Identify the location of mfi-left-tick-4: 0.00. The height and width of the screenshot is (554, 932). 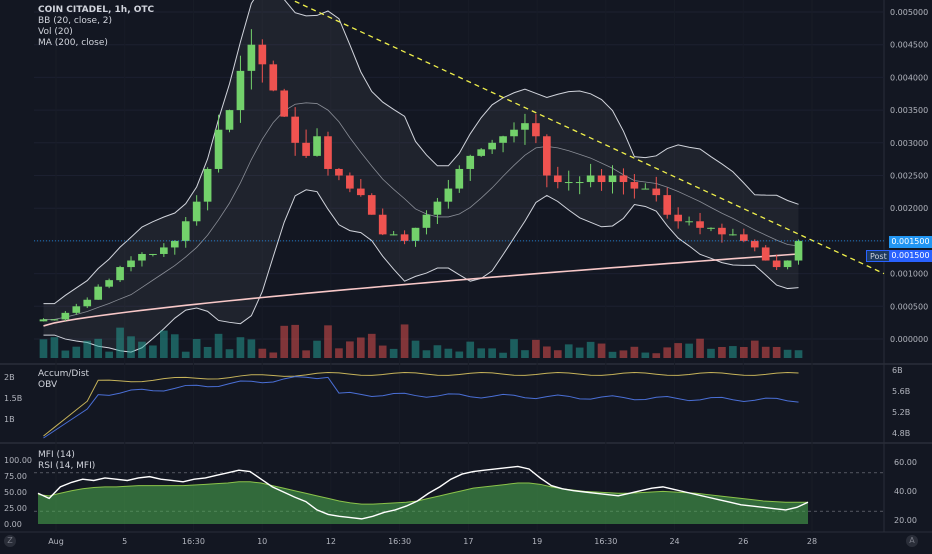
(13, 524).